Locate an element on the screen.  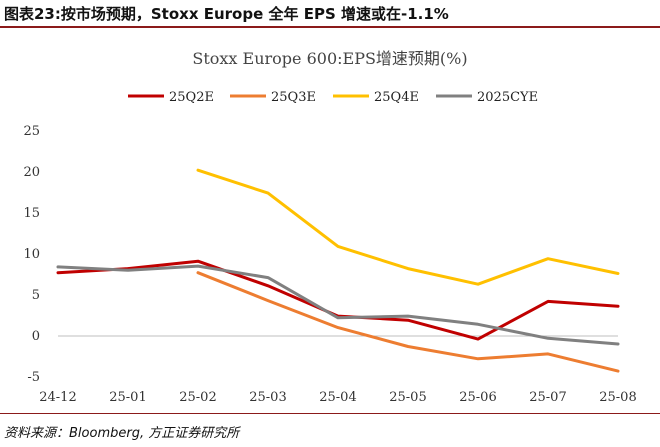
x-tick-label: 25-04 is located at coordinates (337, 397).